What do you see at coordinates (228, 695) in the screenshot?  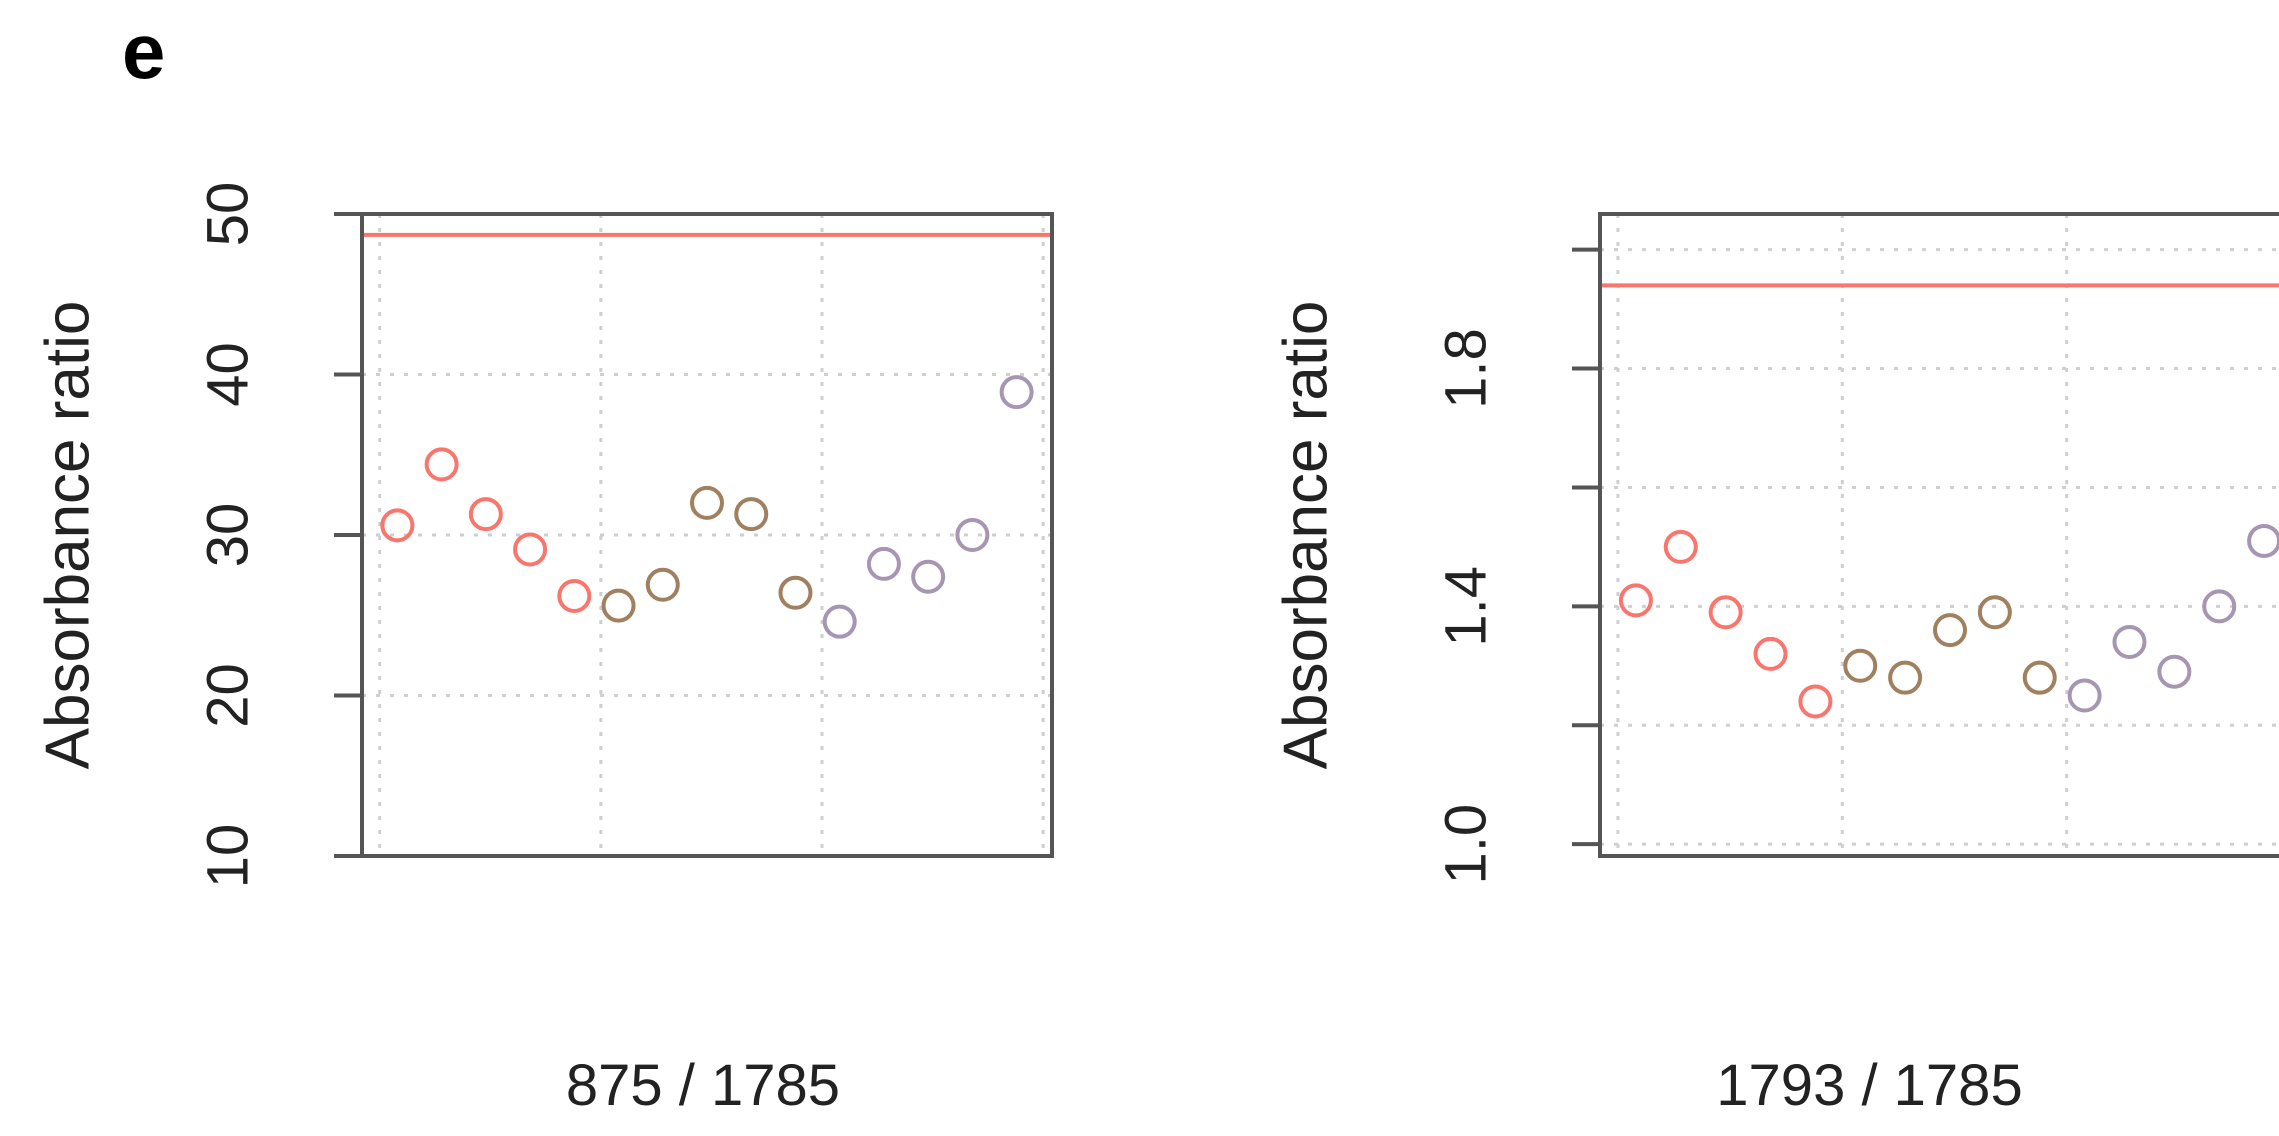 I see `y-tick-label: 20` at bounding box center [228, 695].